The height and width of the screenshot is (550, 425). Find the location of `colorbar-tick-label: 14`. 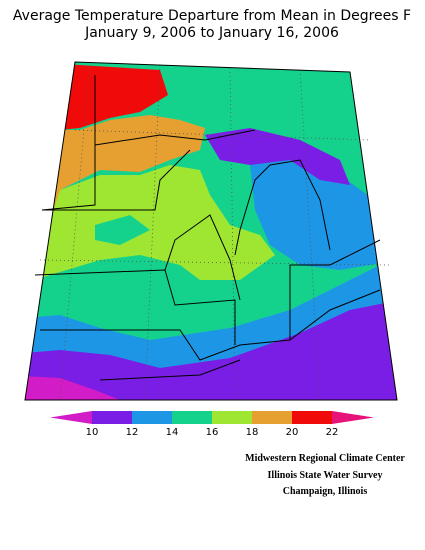

colorbar-tick-label: 14 is located at coordinates (172, 432).